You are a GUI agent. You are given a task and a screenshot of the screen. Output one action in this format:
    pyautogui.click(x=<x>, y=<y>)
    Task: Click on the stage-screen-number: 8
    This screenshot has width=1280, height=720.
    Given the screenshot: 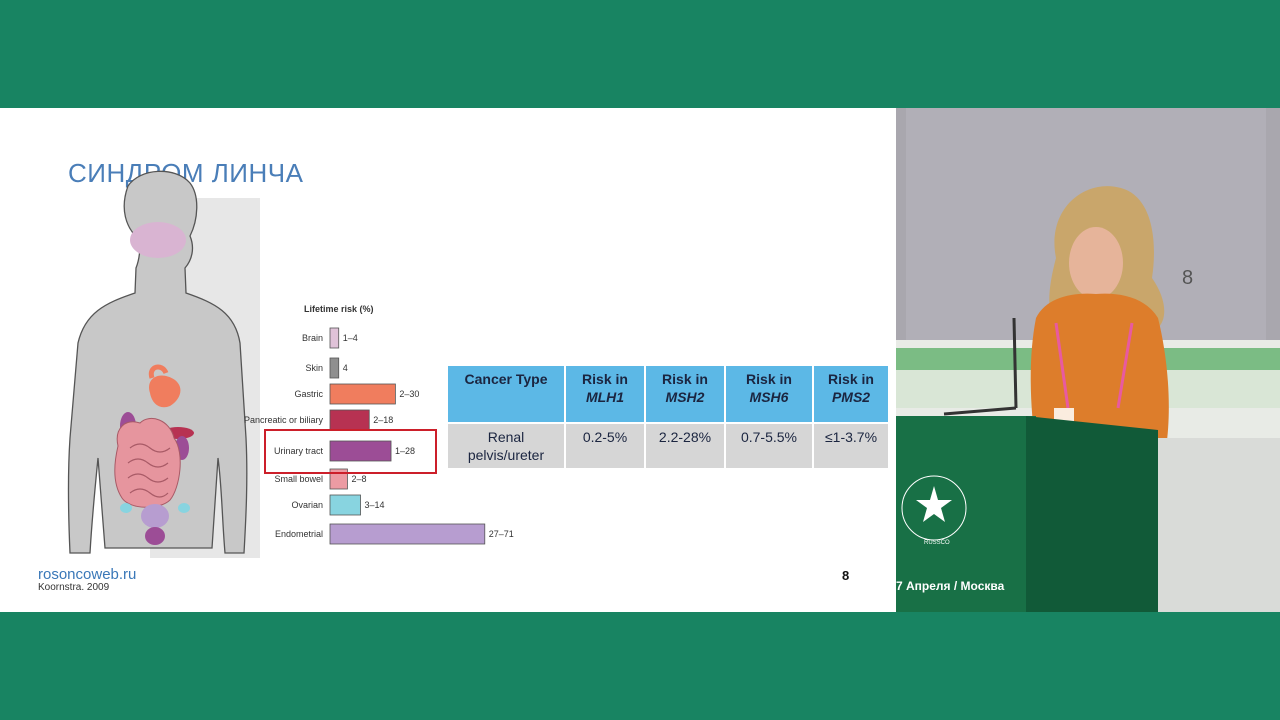 What is the action you would take?
    pyautogui.click(x=1187, y=278)
    